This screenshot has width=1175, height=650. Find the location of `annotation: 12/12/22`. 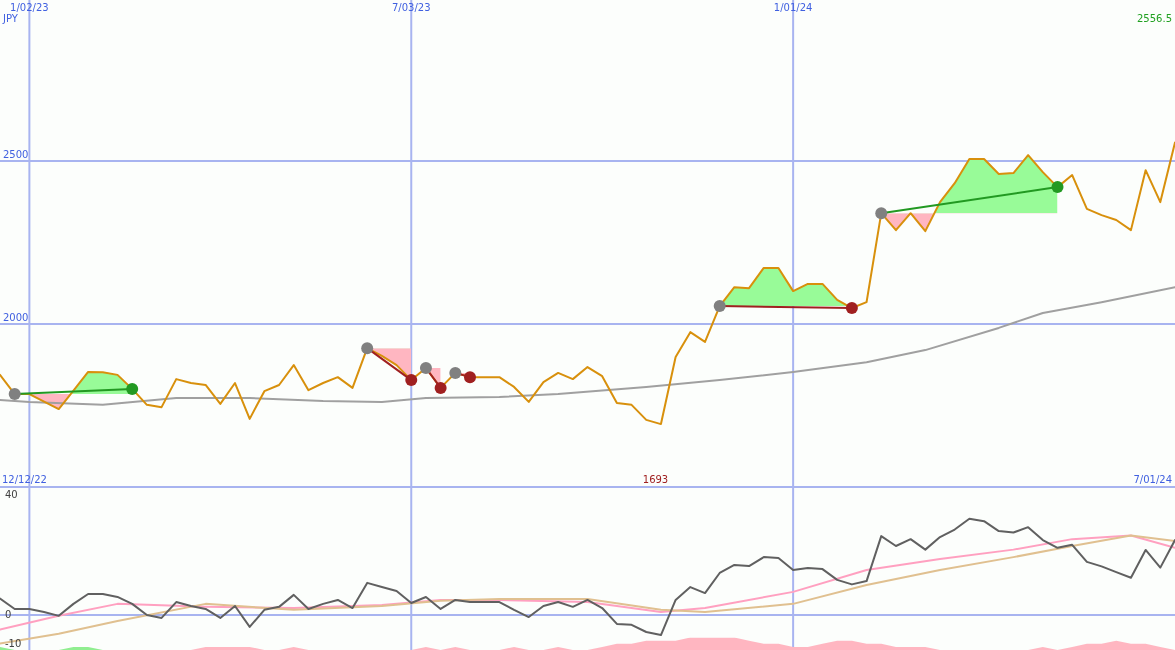

annotation: 12/12/22 is located at coordinates (24, 479).